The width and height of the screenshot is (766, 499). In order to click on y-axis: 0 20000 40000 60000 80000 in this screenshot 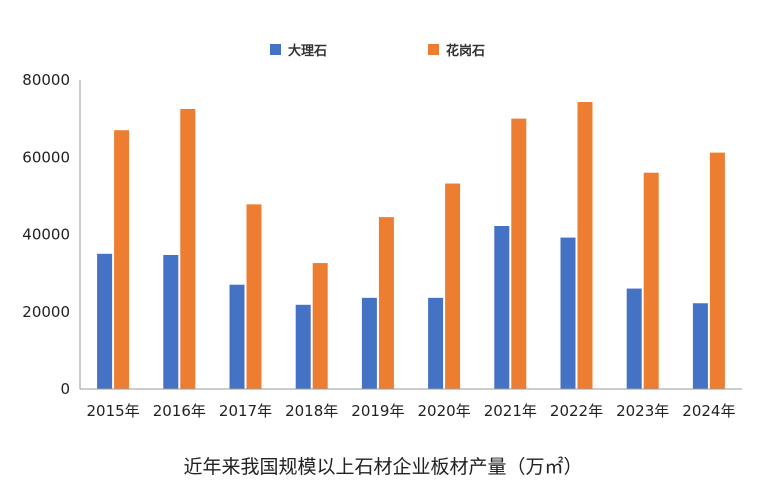, I will do `click(51, 234)`.